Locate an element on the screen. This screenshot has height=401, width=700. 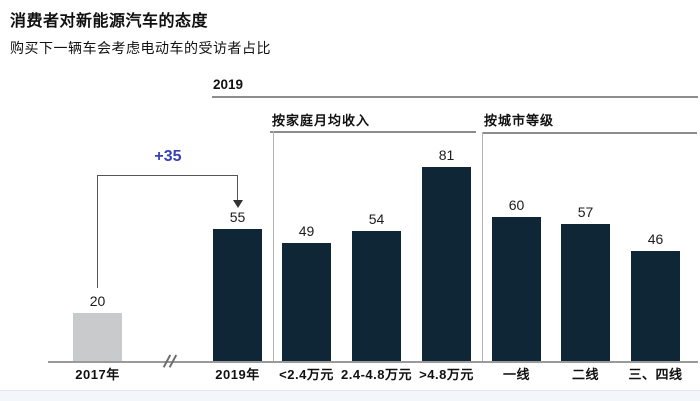
bar-value-label: 81 is located at coordinates (446, 155).